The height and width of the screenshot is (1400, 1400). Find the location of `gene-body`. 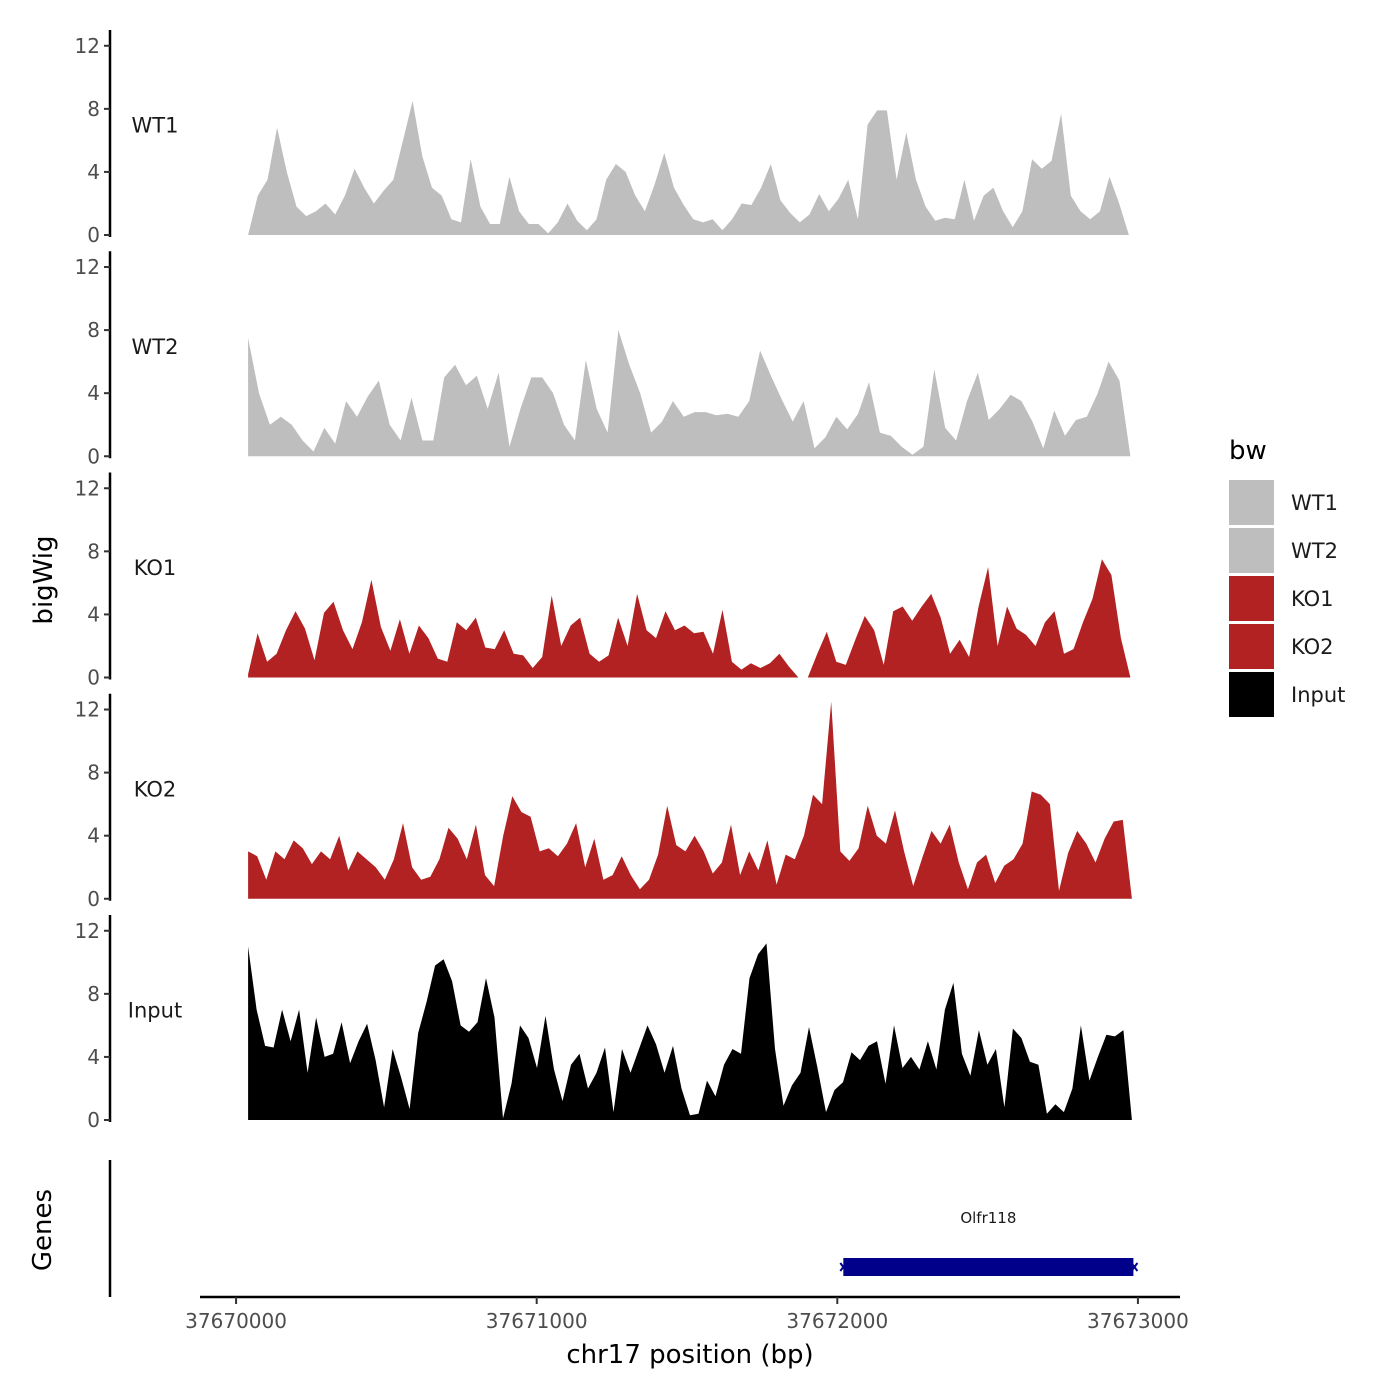

gene-body is located at coordinates (988, 1267).